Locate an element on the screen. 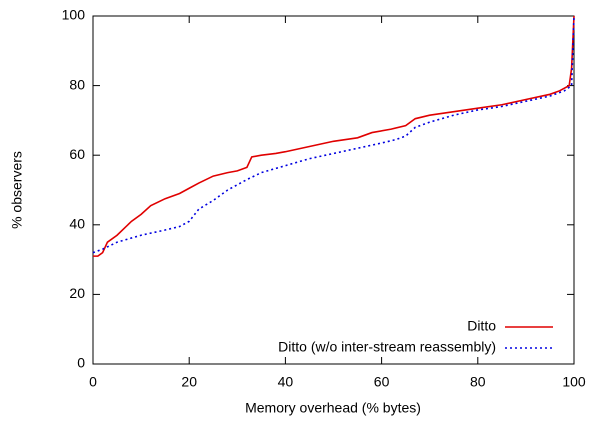 The image size is (592, 424). legend-label: Ditto is located at coordinates (481, 326).